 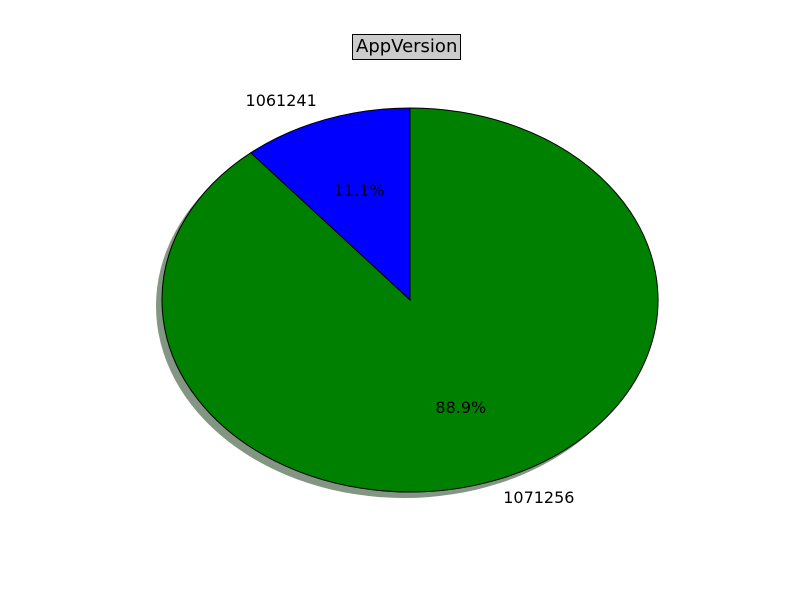 What do you see at coordinates (460, 407) in the screenshot?
I see `slice-percent-label: 88.9%` at bounding box center [460, 407].